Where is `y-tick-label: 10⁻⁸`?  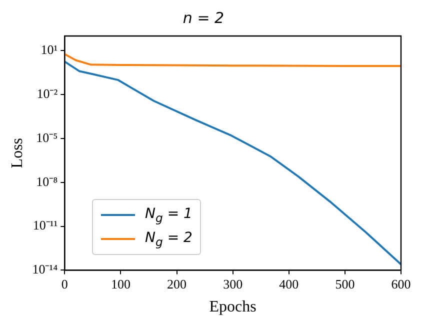
y-tick-label: 10⁻⁸ is located at coordinates (47, 181).